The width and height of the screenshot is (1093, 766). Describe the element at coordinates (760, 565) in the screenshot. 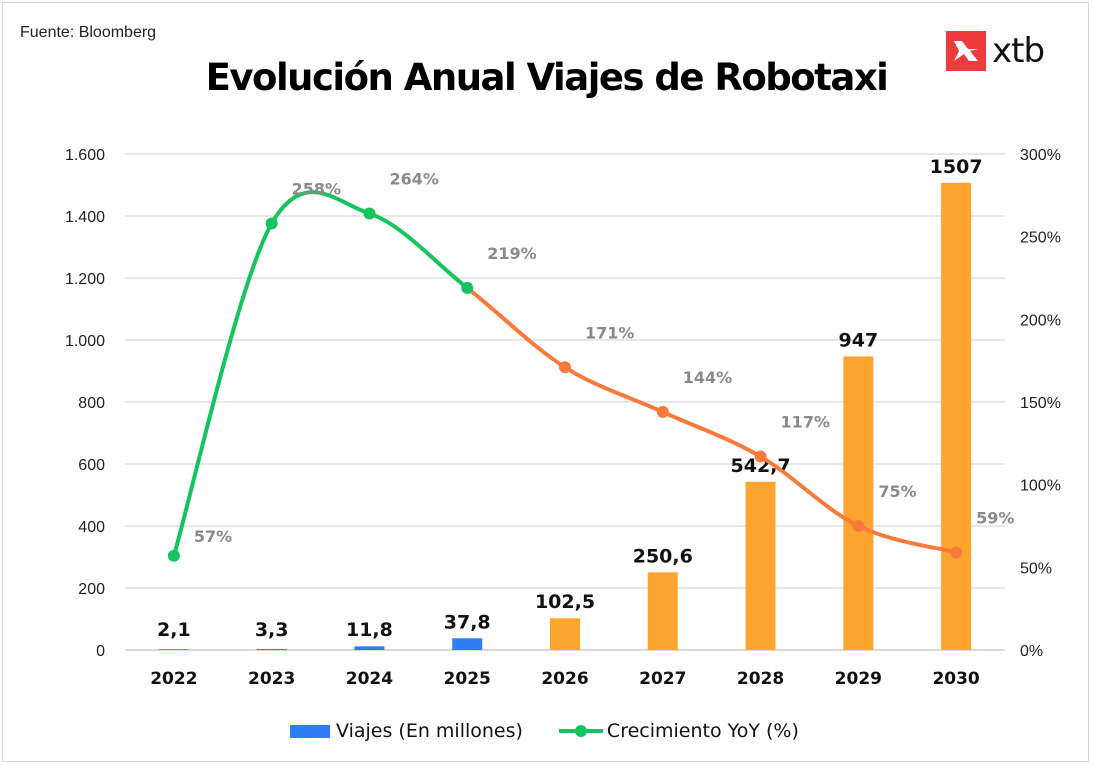

I see `bar-2028` at that location.